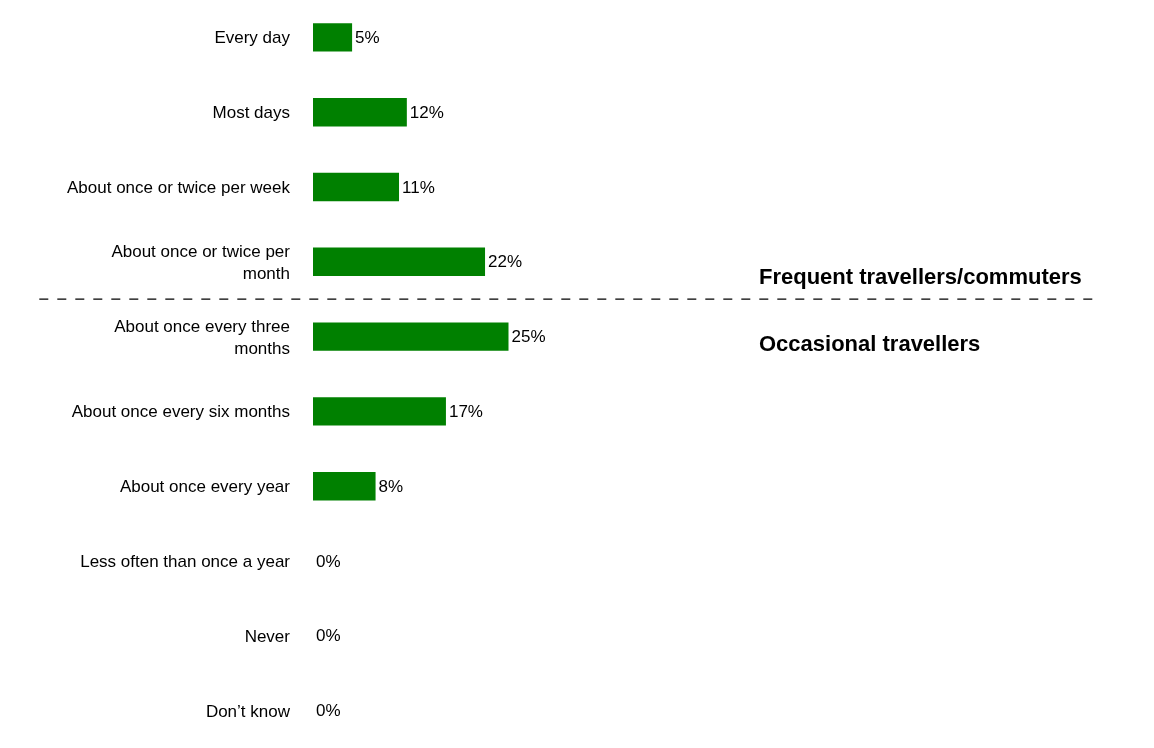 The height and width of the screenshot is (748, 1154). Describe the element at coordinates (528, 337) in the screenshot. I see `data-label: 25%` at that location.